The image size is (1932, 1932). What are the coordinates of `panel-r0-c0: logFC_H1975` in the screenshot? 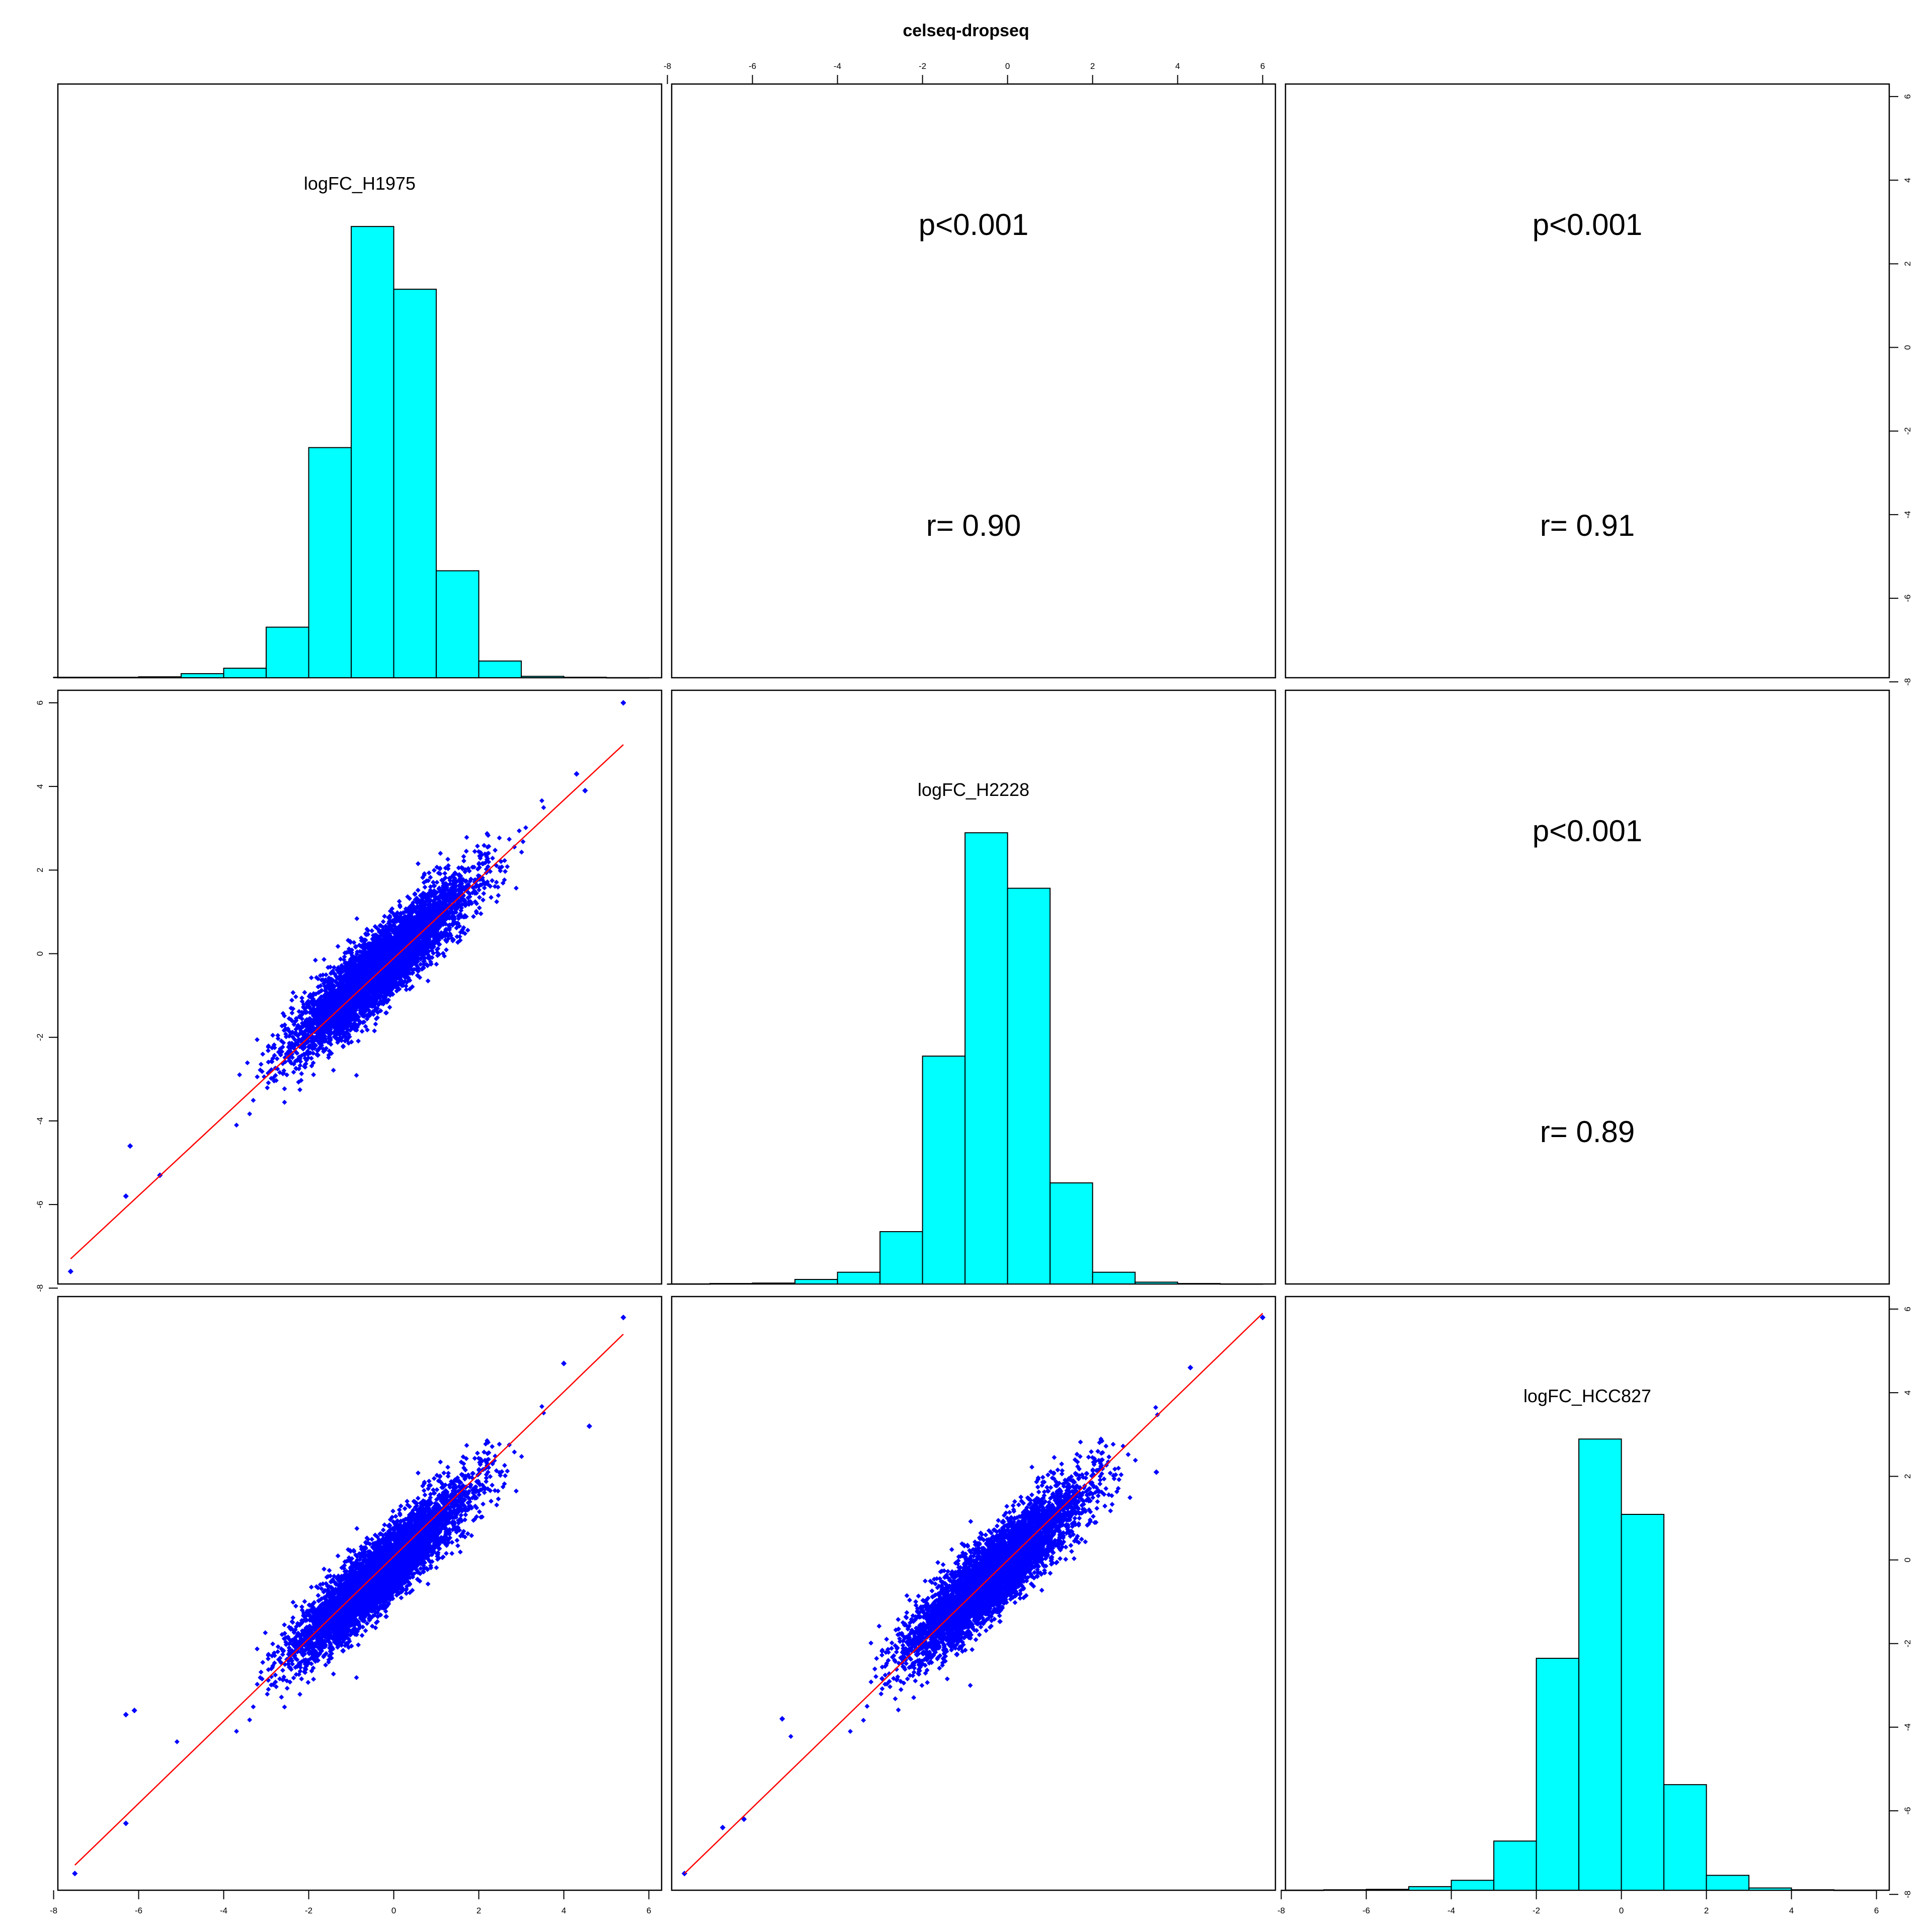 It's located at (358, 381).